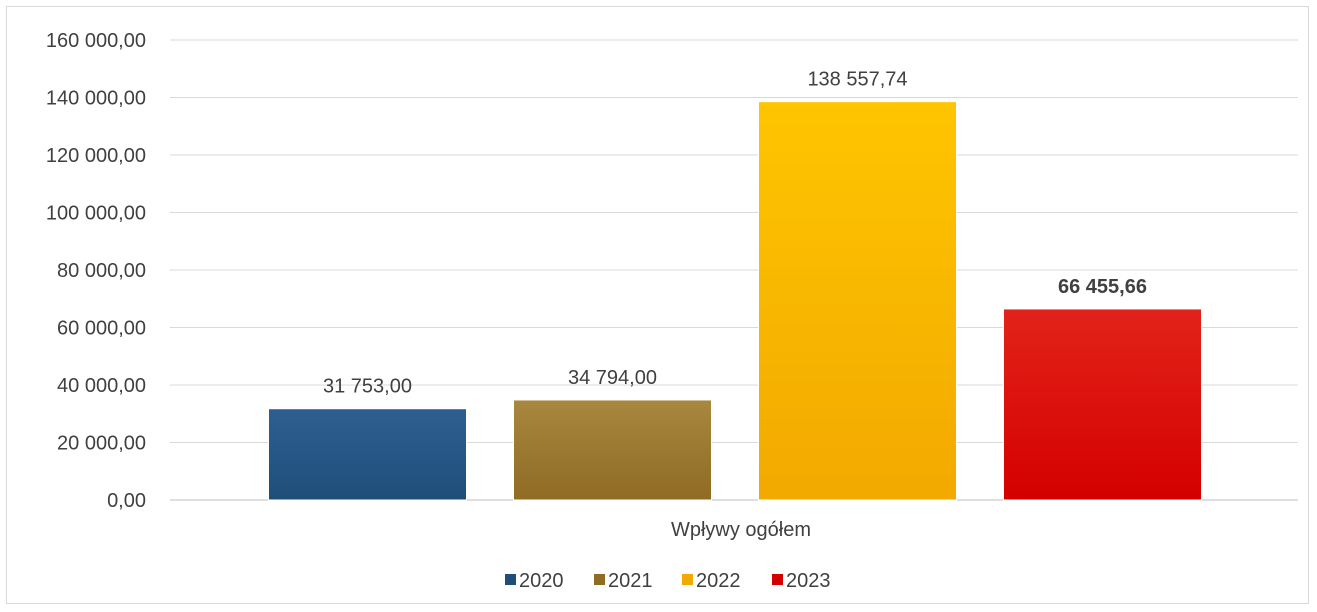 This screenshot has width=1317, height=612. What do you see at coordinates (126, 501) in the screenshot?
I see `y-tick-label: 0,00` at bounding box center [126, 501].